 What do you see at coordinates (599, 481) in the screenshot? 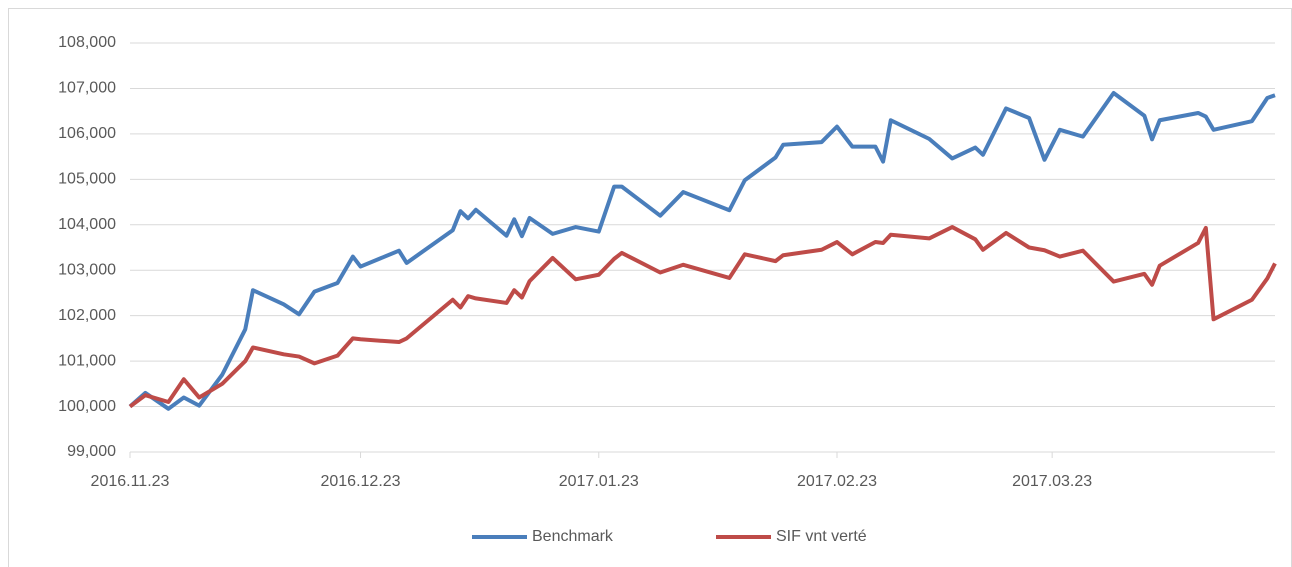
I see `x-tick-label: 2017.01.23` at bounding box center [599, 481].